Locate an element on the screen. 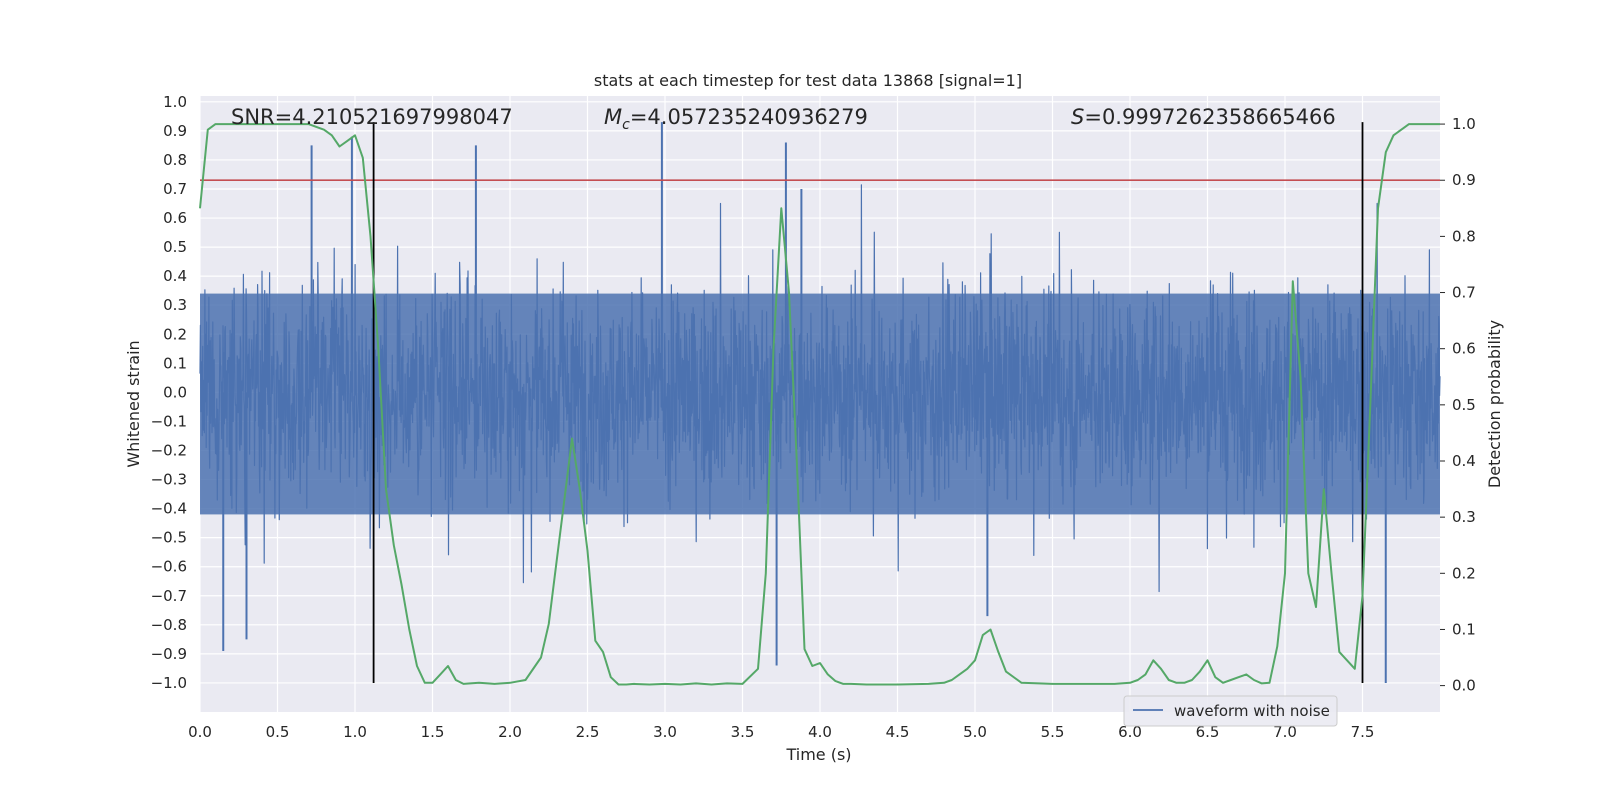  score-value: =0.9997262358665466 is located at coordinates (1209, 117).